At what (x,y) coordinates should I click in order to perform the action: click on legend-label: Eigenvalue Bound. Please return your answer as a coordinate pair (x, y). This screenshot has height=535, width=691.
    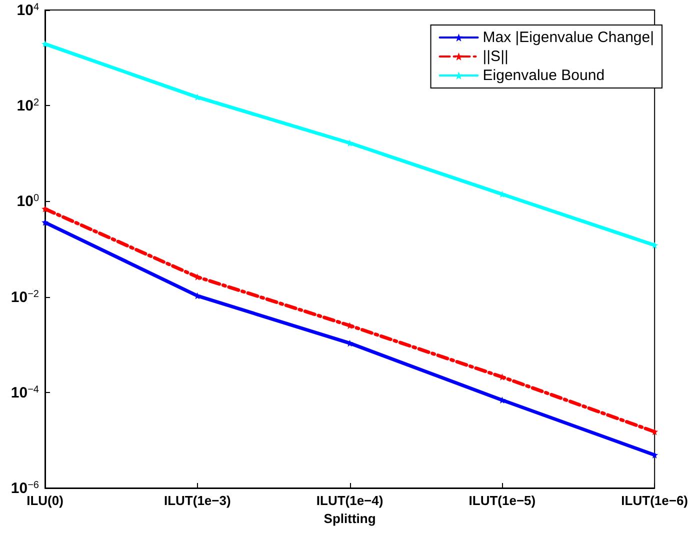
    Looking at the image, I should click on (543, 75).